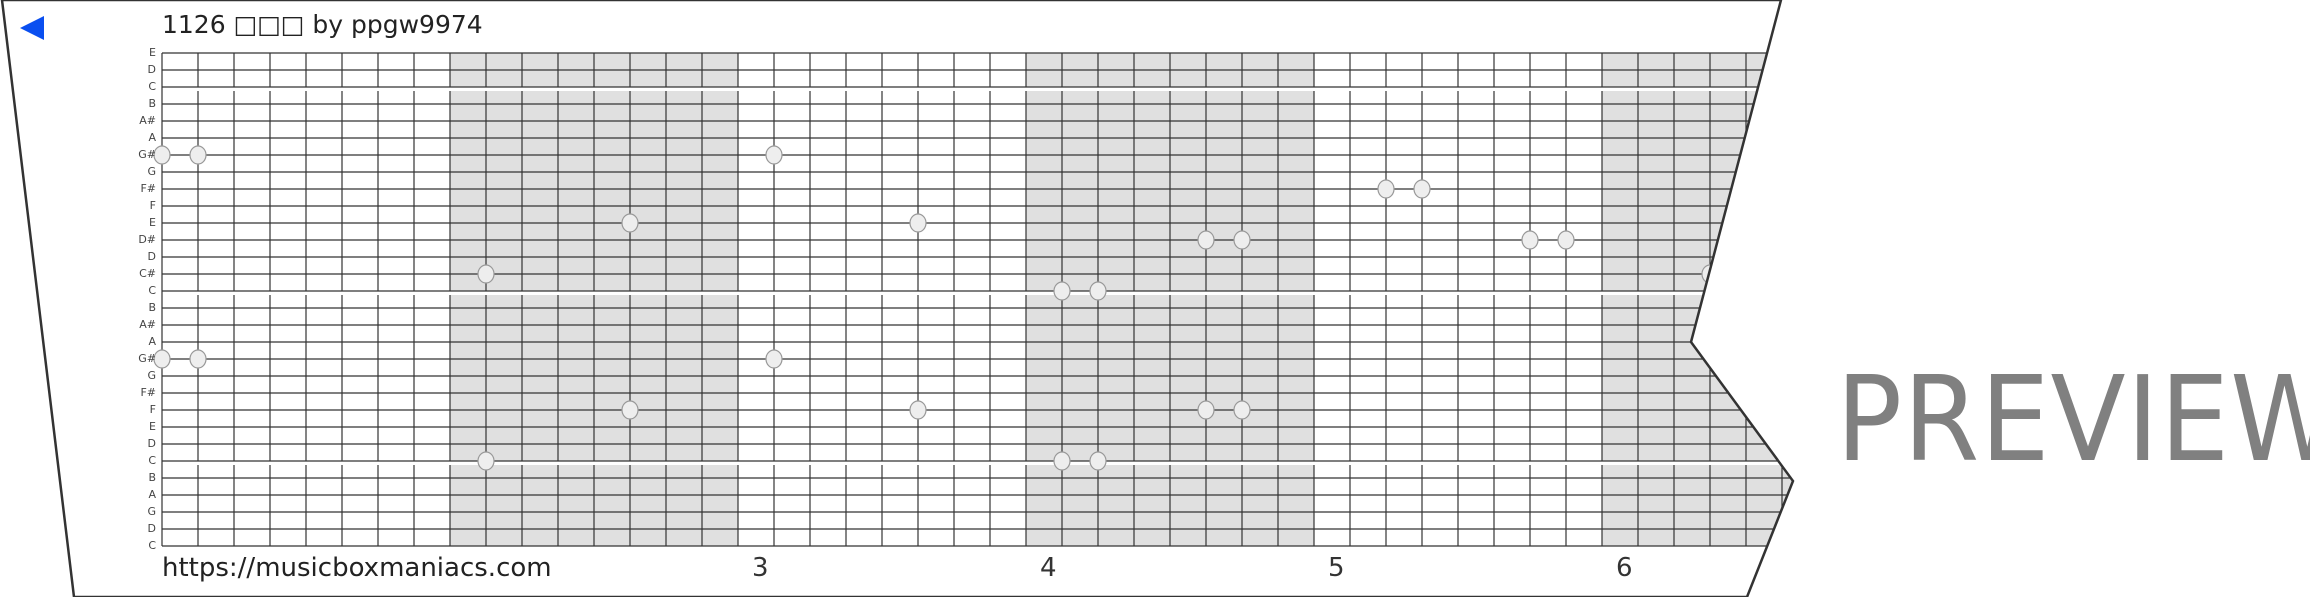 The image size is (2310, 597). Describe the element at coordinates (357, 568) in the screenshot. I see `site-url: https://musicboxmaniacs.com` at that location.